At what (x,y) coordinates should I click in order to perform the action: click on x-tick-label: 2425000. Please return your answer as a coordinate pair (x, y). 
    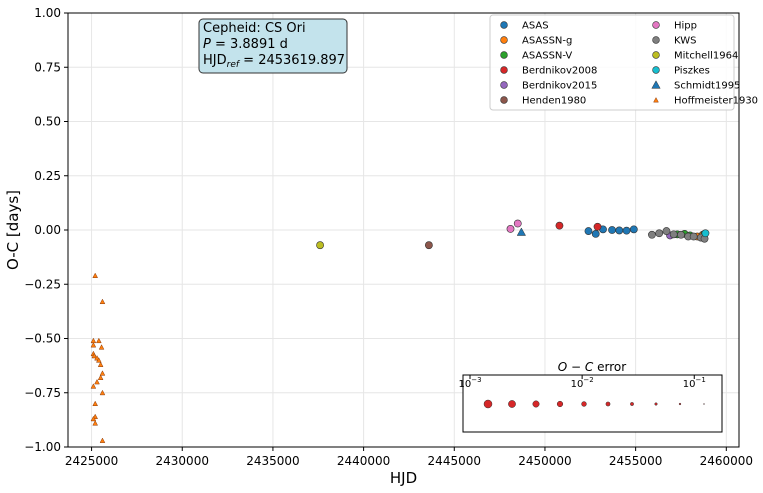
    Looking at the image, I should click on (91, 461).